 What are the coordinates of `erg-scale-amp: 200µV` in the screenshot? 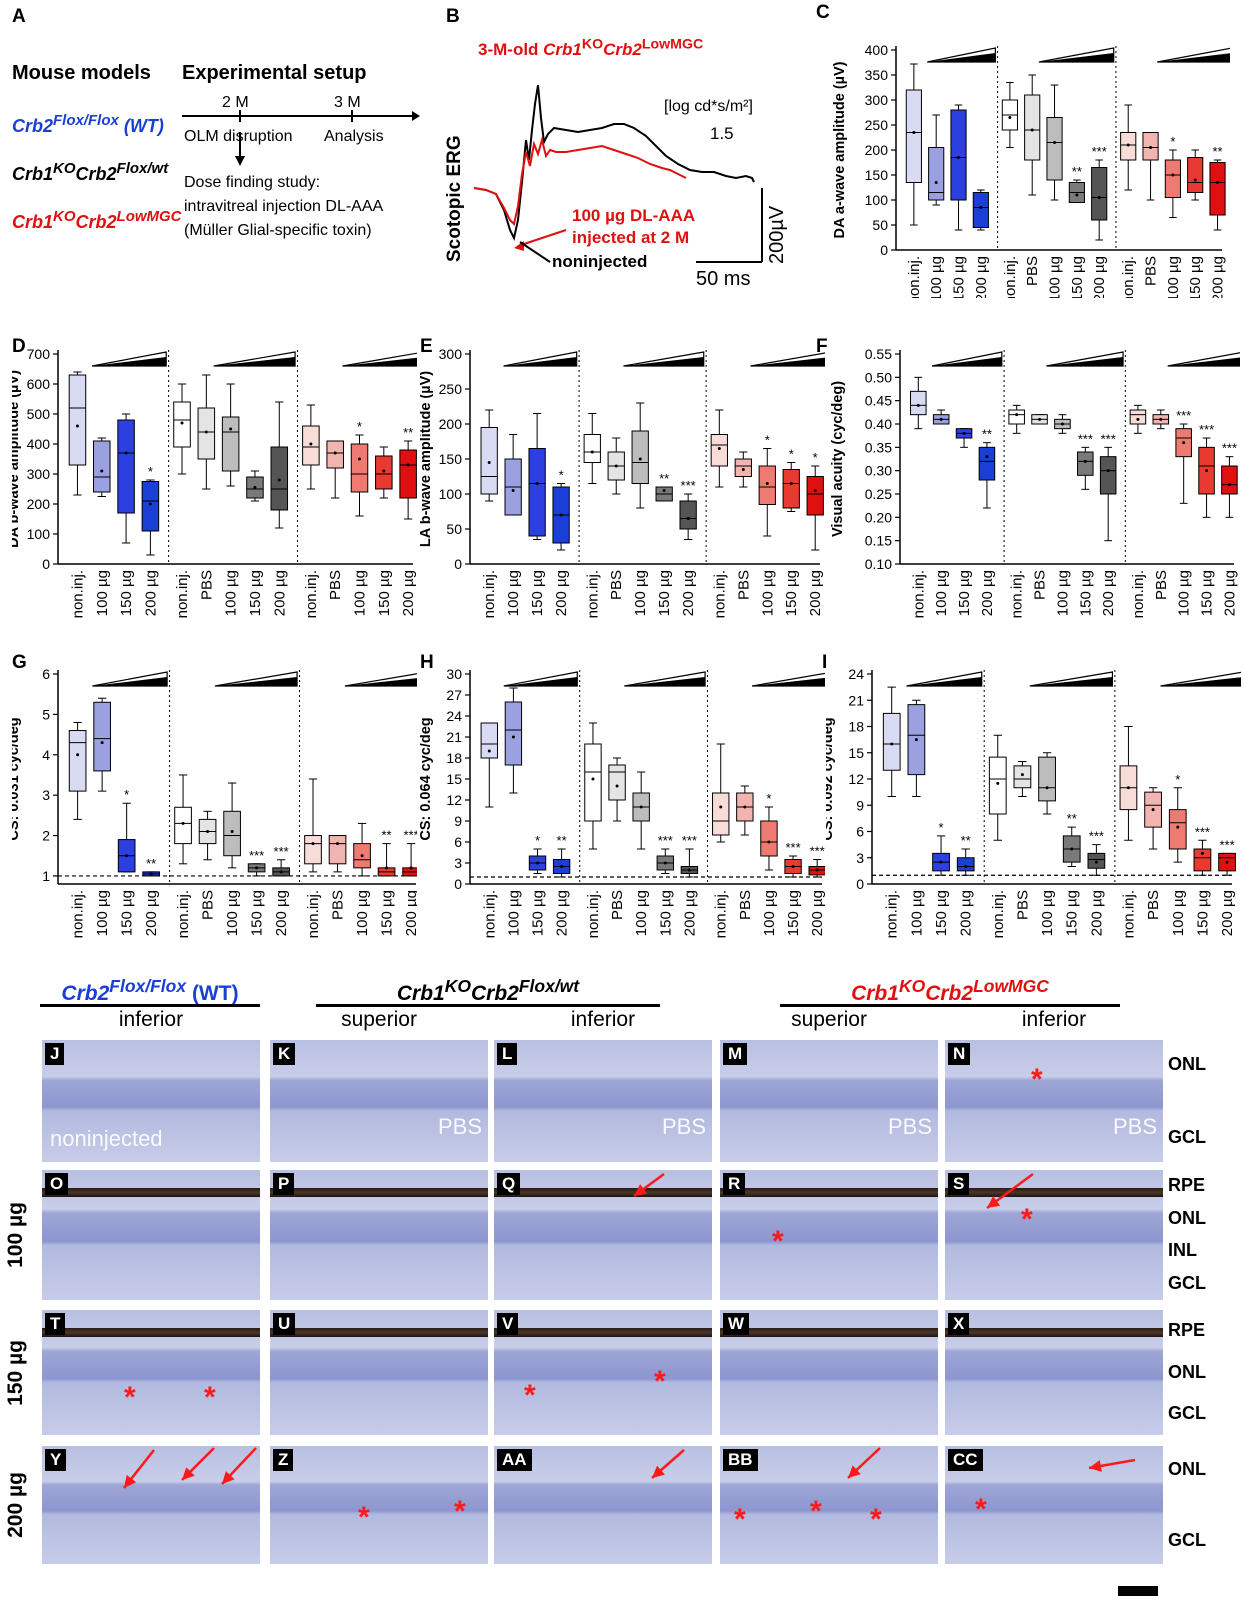 It's located at (777, 234).